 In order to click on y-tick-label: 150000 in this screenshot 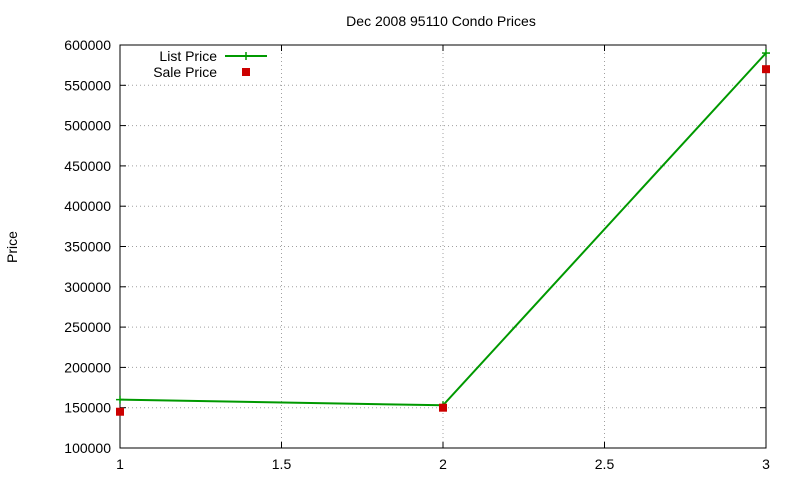, I will do `click(87, 408)`.